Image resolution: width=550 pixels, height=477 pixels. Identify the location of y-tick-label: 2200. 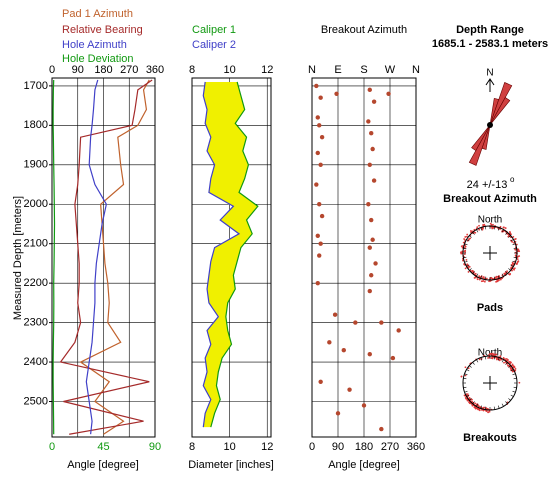
(36, 283).